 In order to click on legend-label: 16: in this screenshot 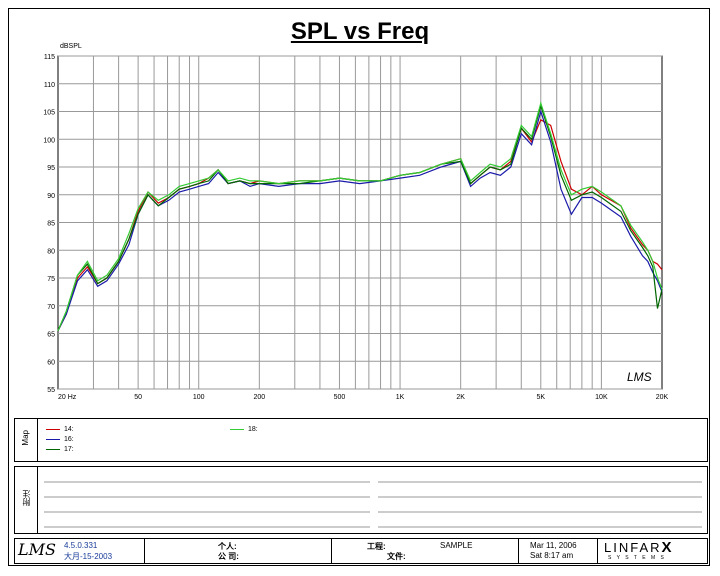, I will do `click(69, 439)`.